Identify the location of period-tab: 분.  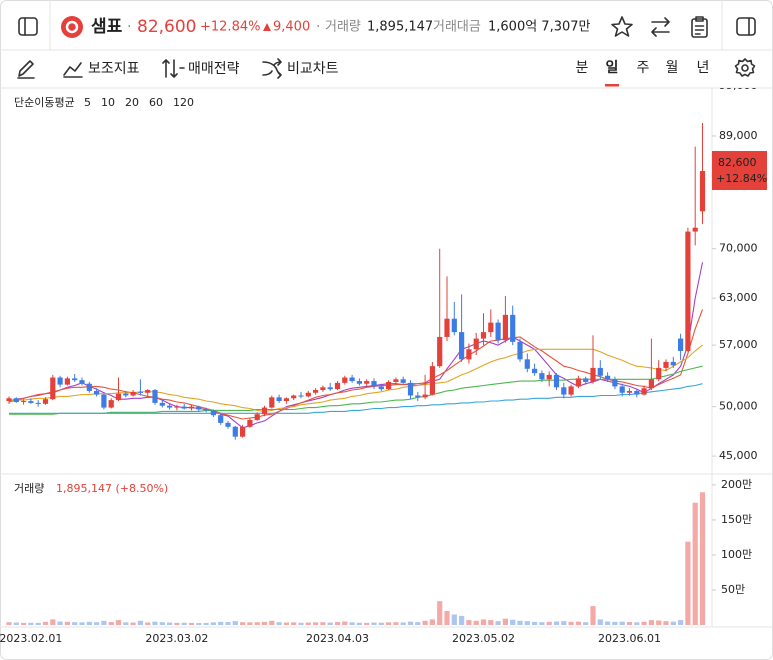
(582, 68).